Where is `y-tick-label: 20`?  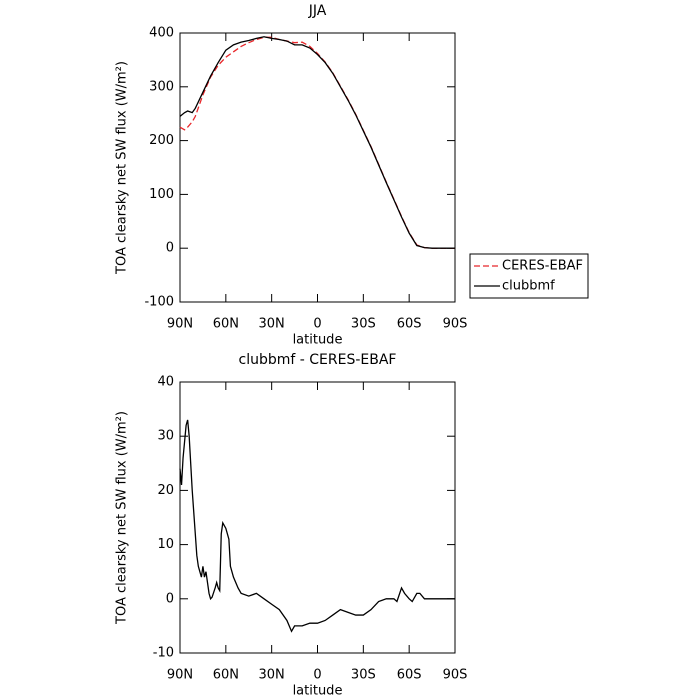
y-tick-label: 20 is located at coordinates (165, 490).